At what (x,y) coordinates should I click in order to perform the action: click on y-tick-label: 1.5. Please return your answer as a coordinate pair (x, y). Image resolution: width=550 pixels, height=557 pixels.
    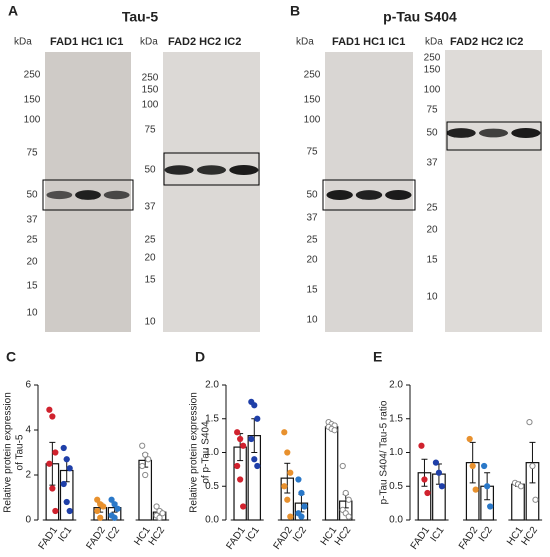
    Looking at the image, I should click on (212, 418).